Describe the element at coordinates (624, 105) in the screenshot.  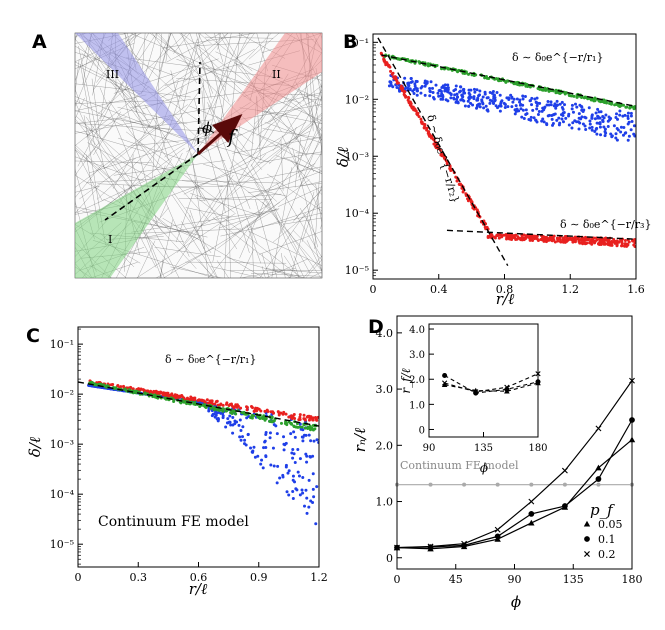
I see `panel-b-sector-i-point` at that location.